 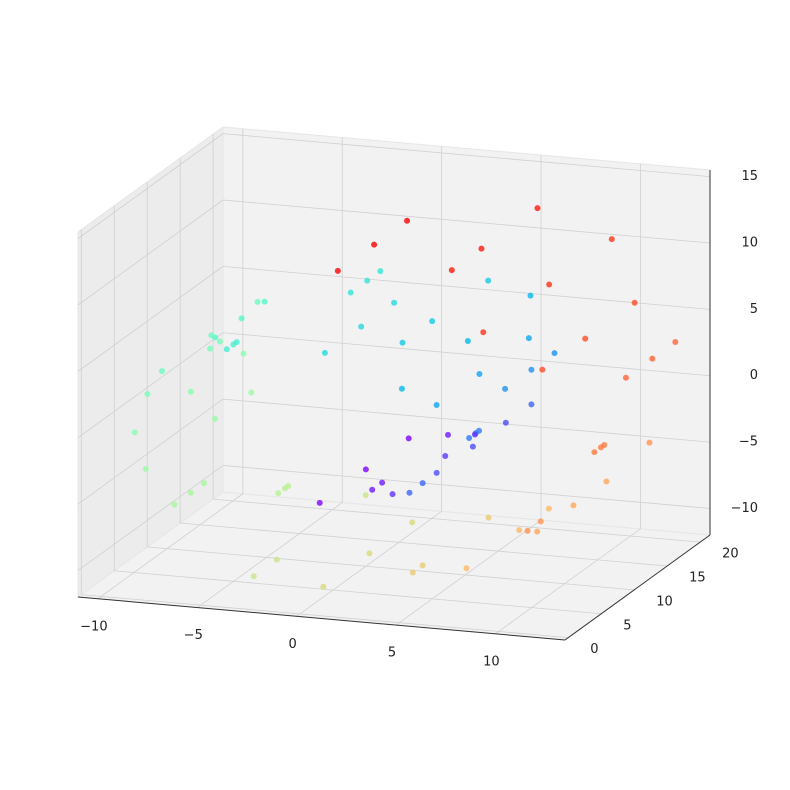 What do you see at coordinates (193, 635) in the screenshot?
I see `x-tick-label: −5` at bounding box center [193, 635].